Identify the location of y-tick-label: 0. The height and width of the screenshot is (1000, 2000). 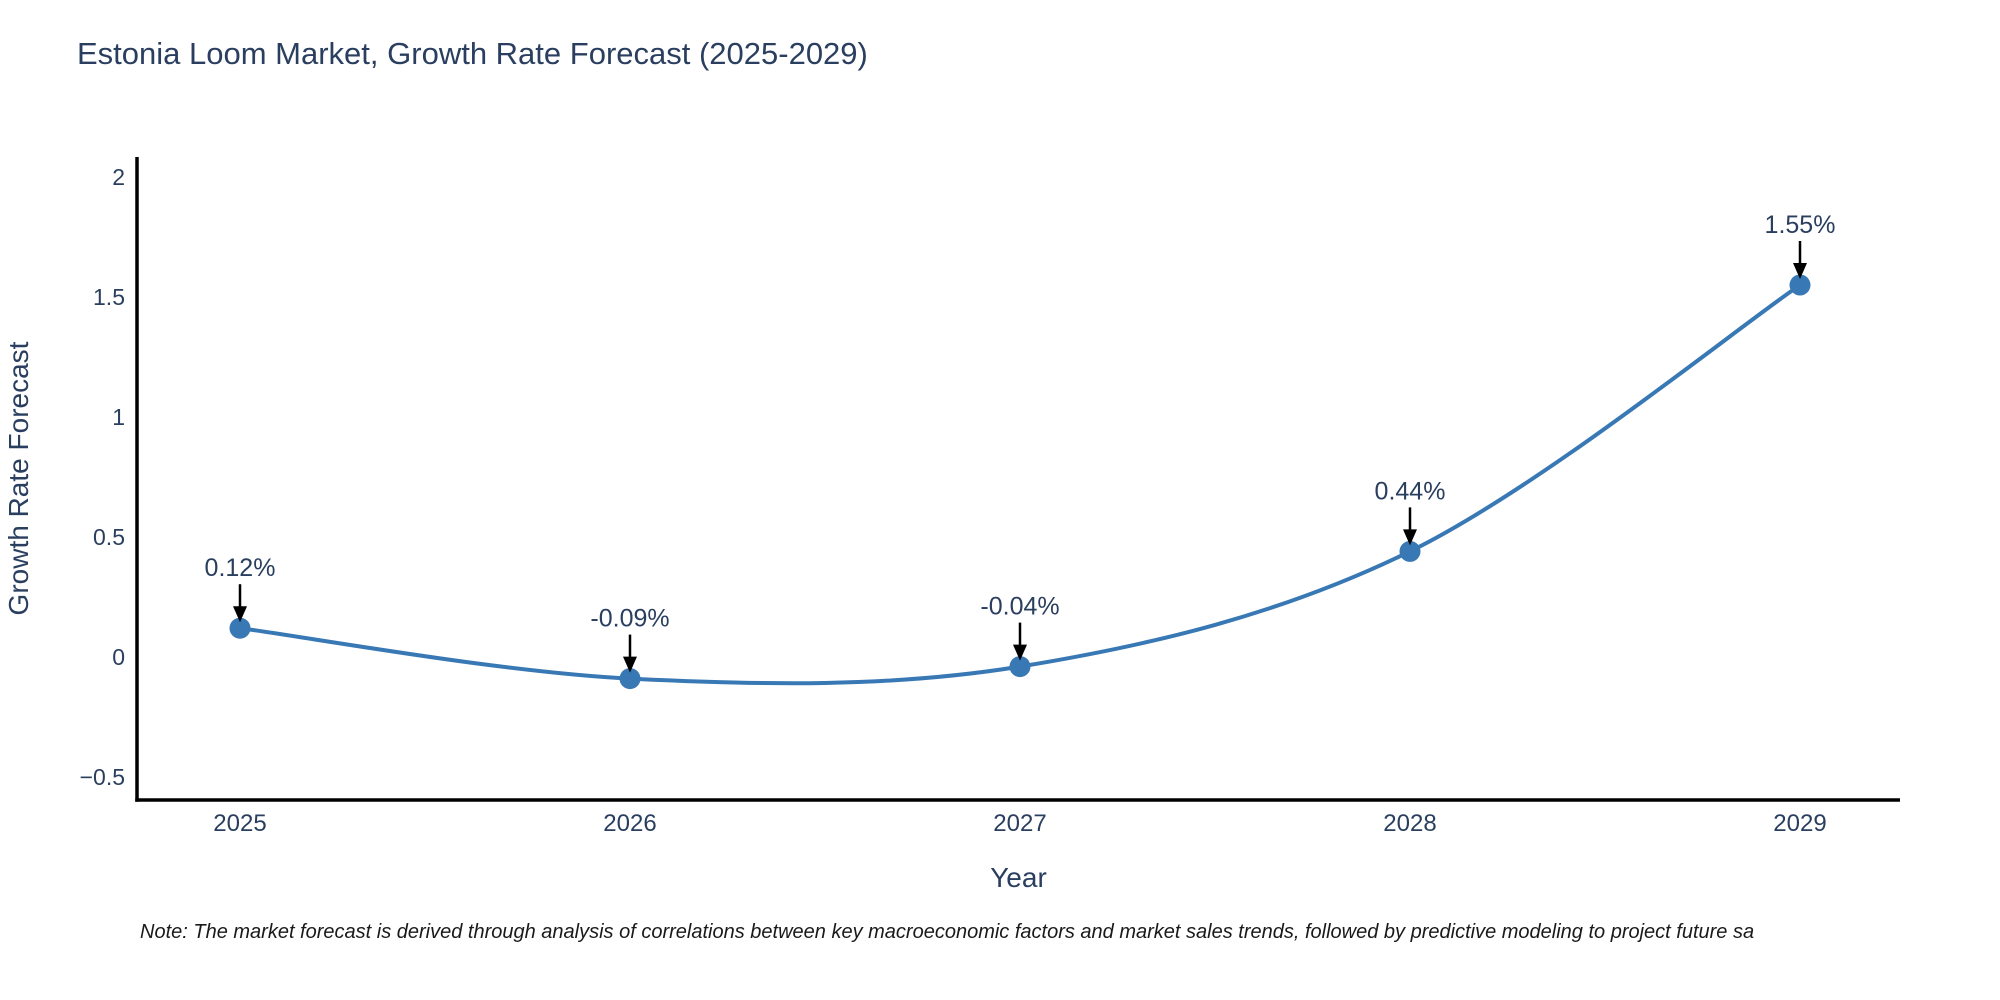
(118, 657).